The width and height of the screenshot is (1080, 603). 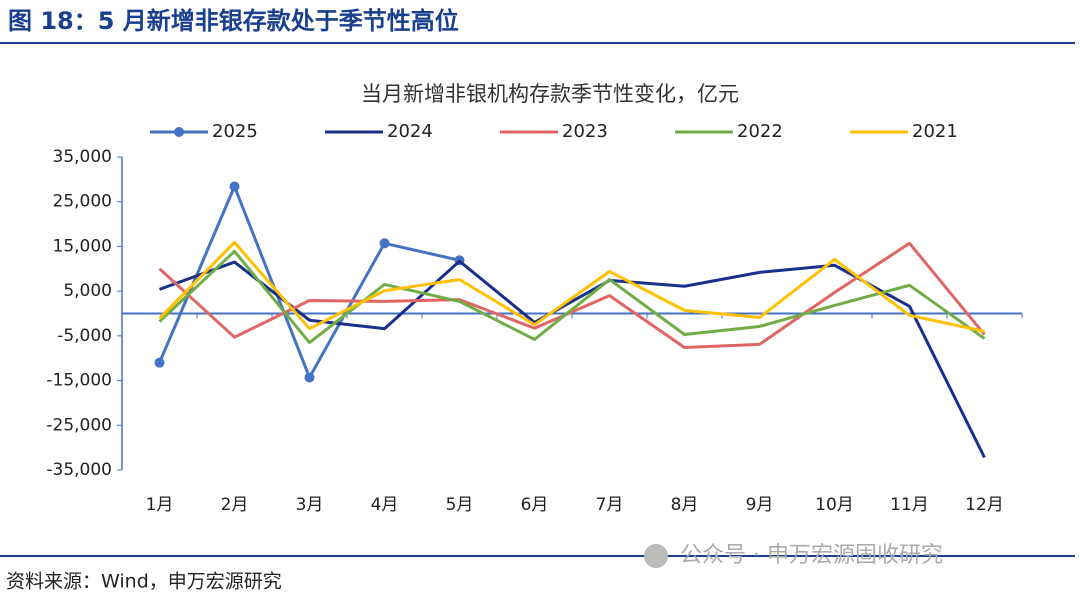 What do you see at coordinates (310, 505) in the screenshot?
I see `x-tick-label: 3月` at bounding box center [310, 505].